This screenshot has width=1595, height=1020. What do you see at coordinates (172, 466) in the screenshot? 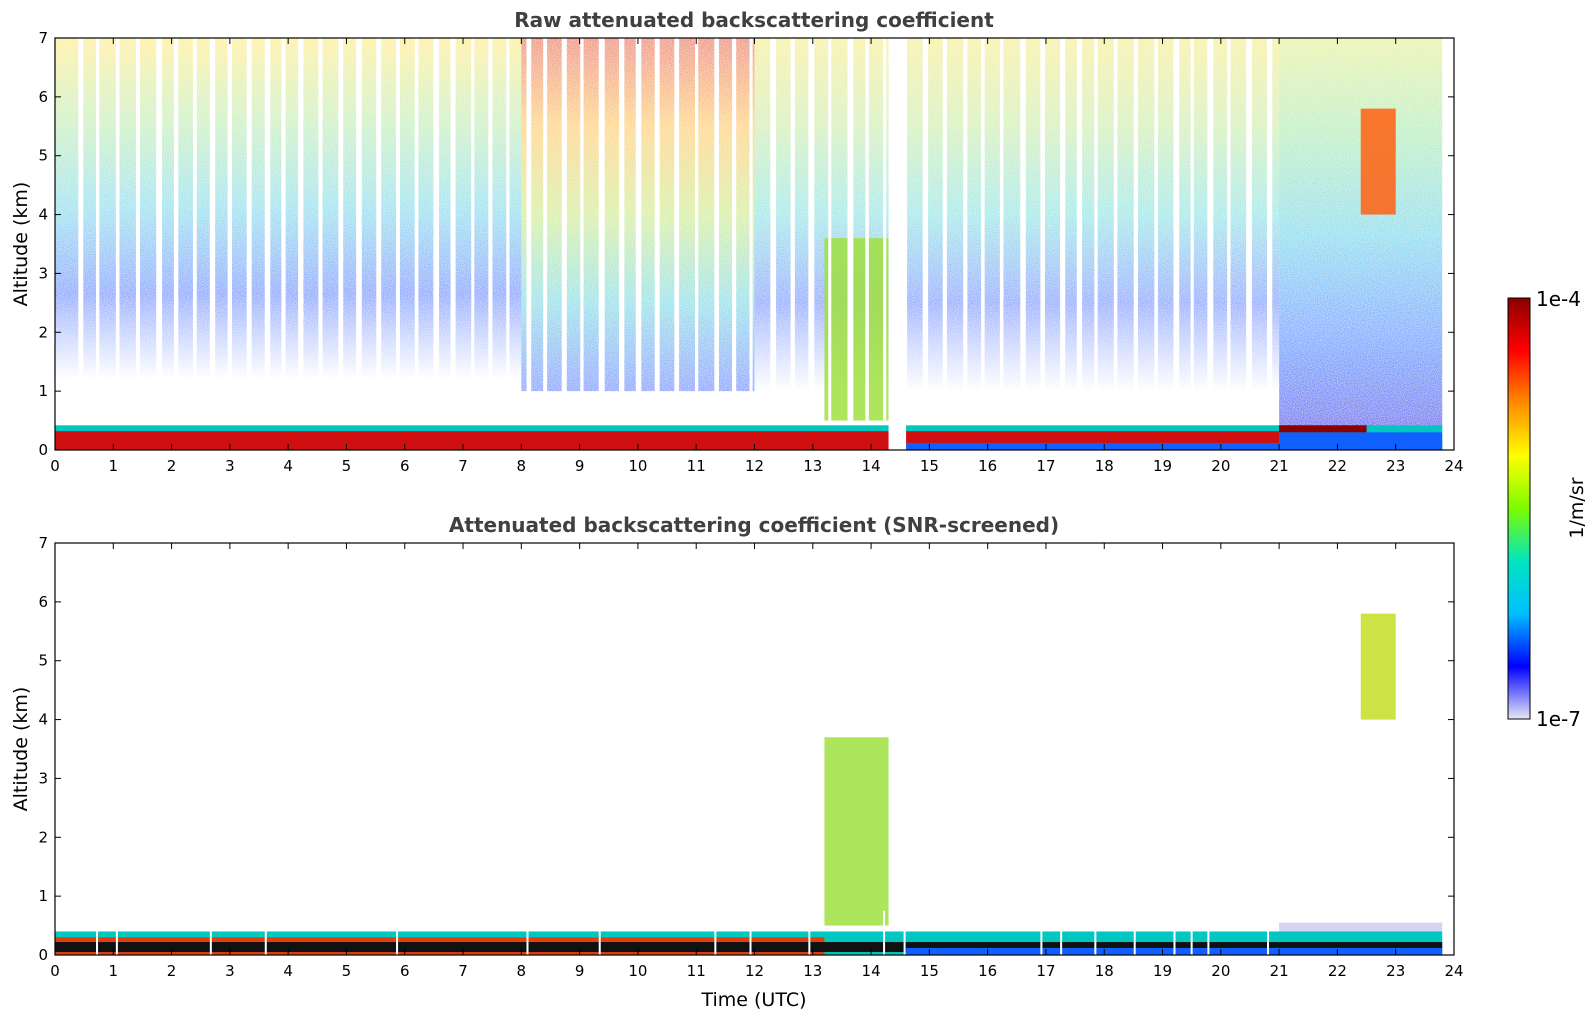
I see `x-tick-label: 2` at bounding box center [172, 466].